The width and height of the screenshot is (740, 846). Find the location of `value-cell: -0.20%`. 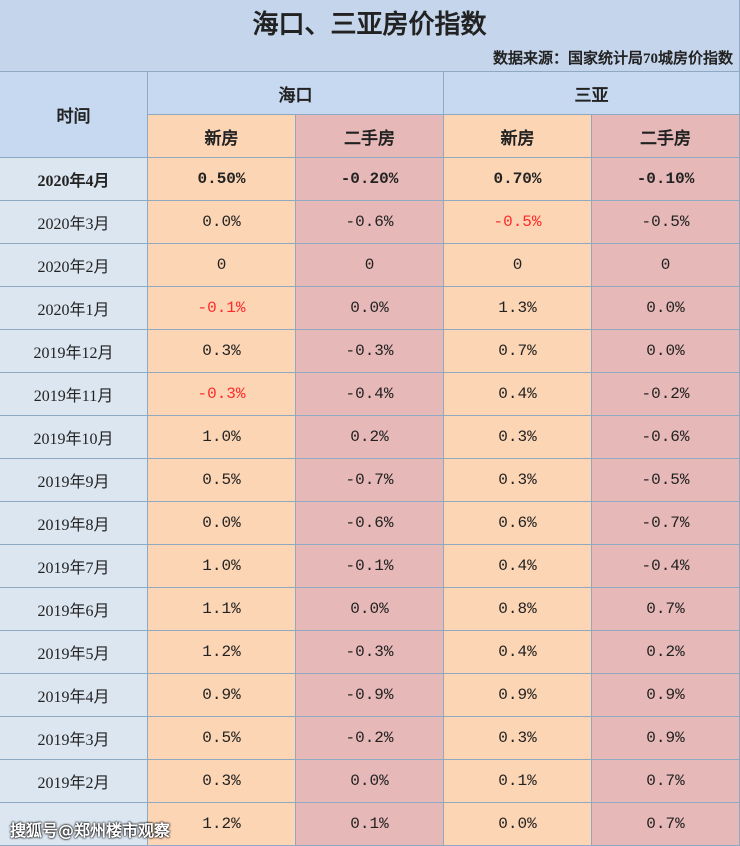

value-cell: -0.20% is located at coordinates (370, 179).